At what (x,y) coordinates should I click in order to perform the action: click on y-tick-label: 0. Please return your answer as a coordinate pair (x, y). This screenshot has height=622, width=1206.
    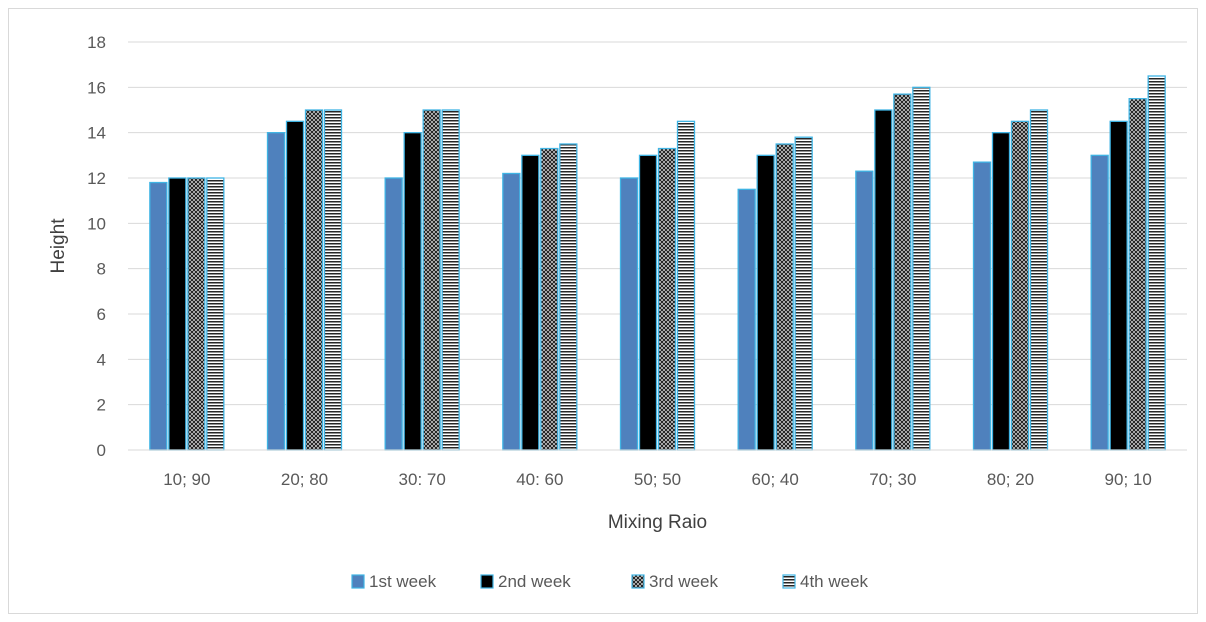
    Looking at the image, I should click on (101, 450).